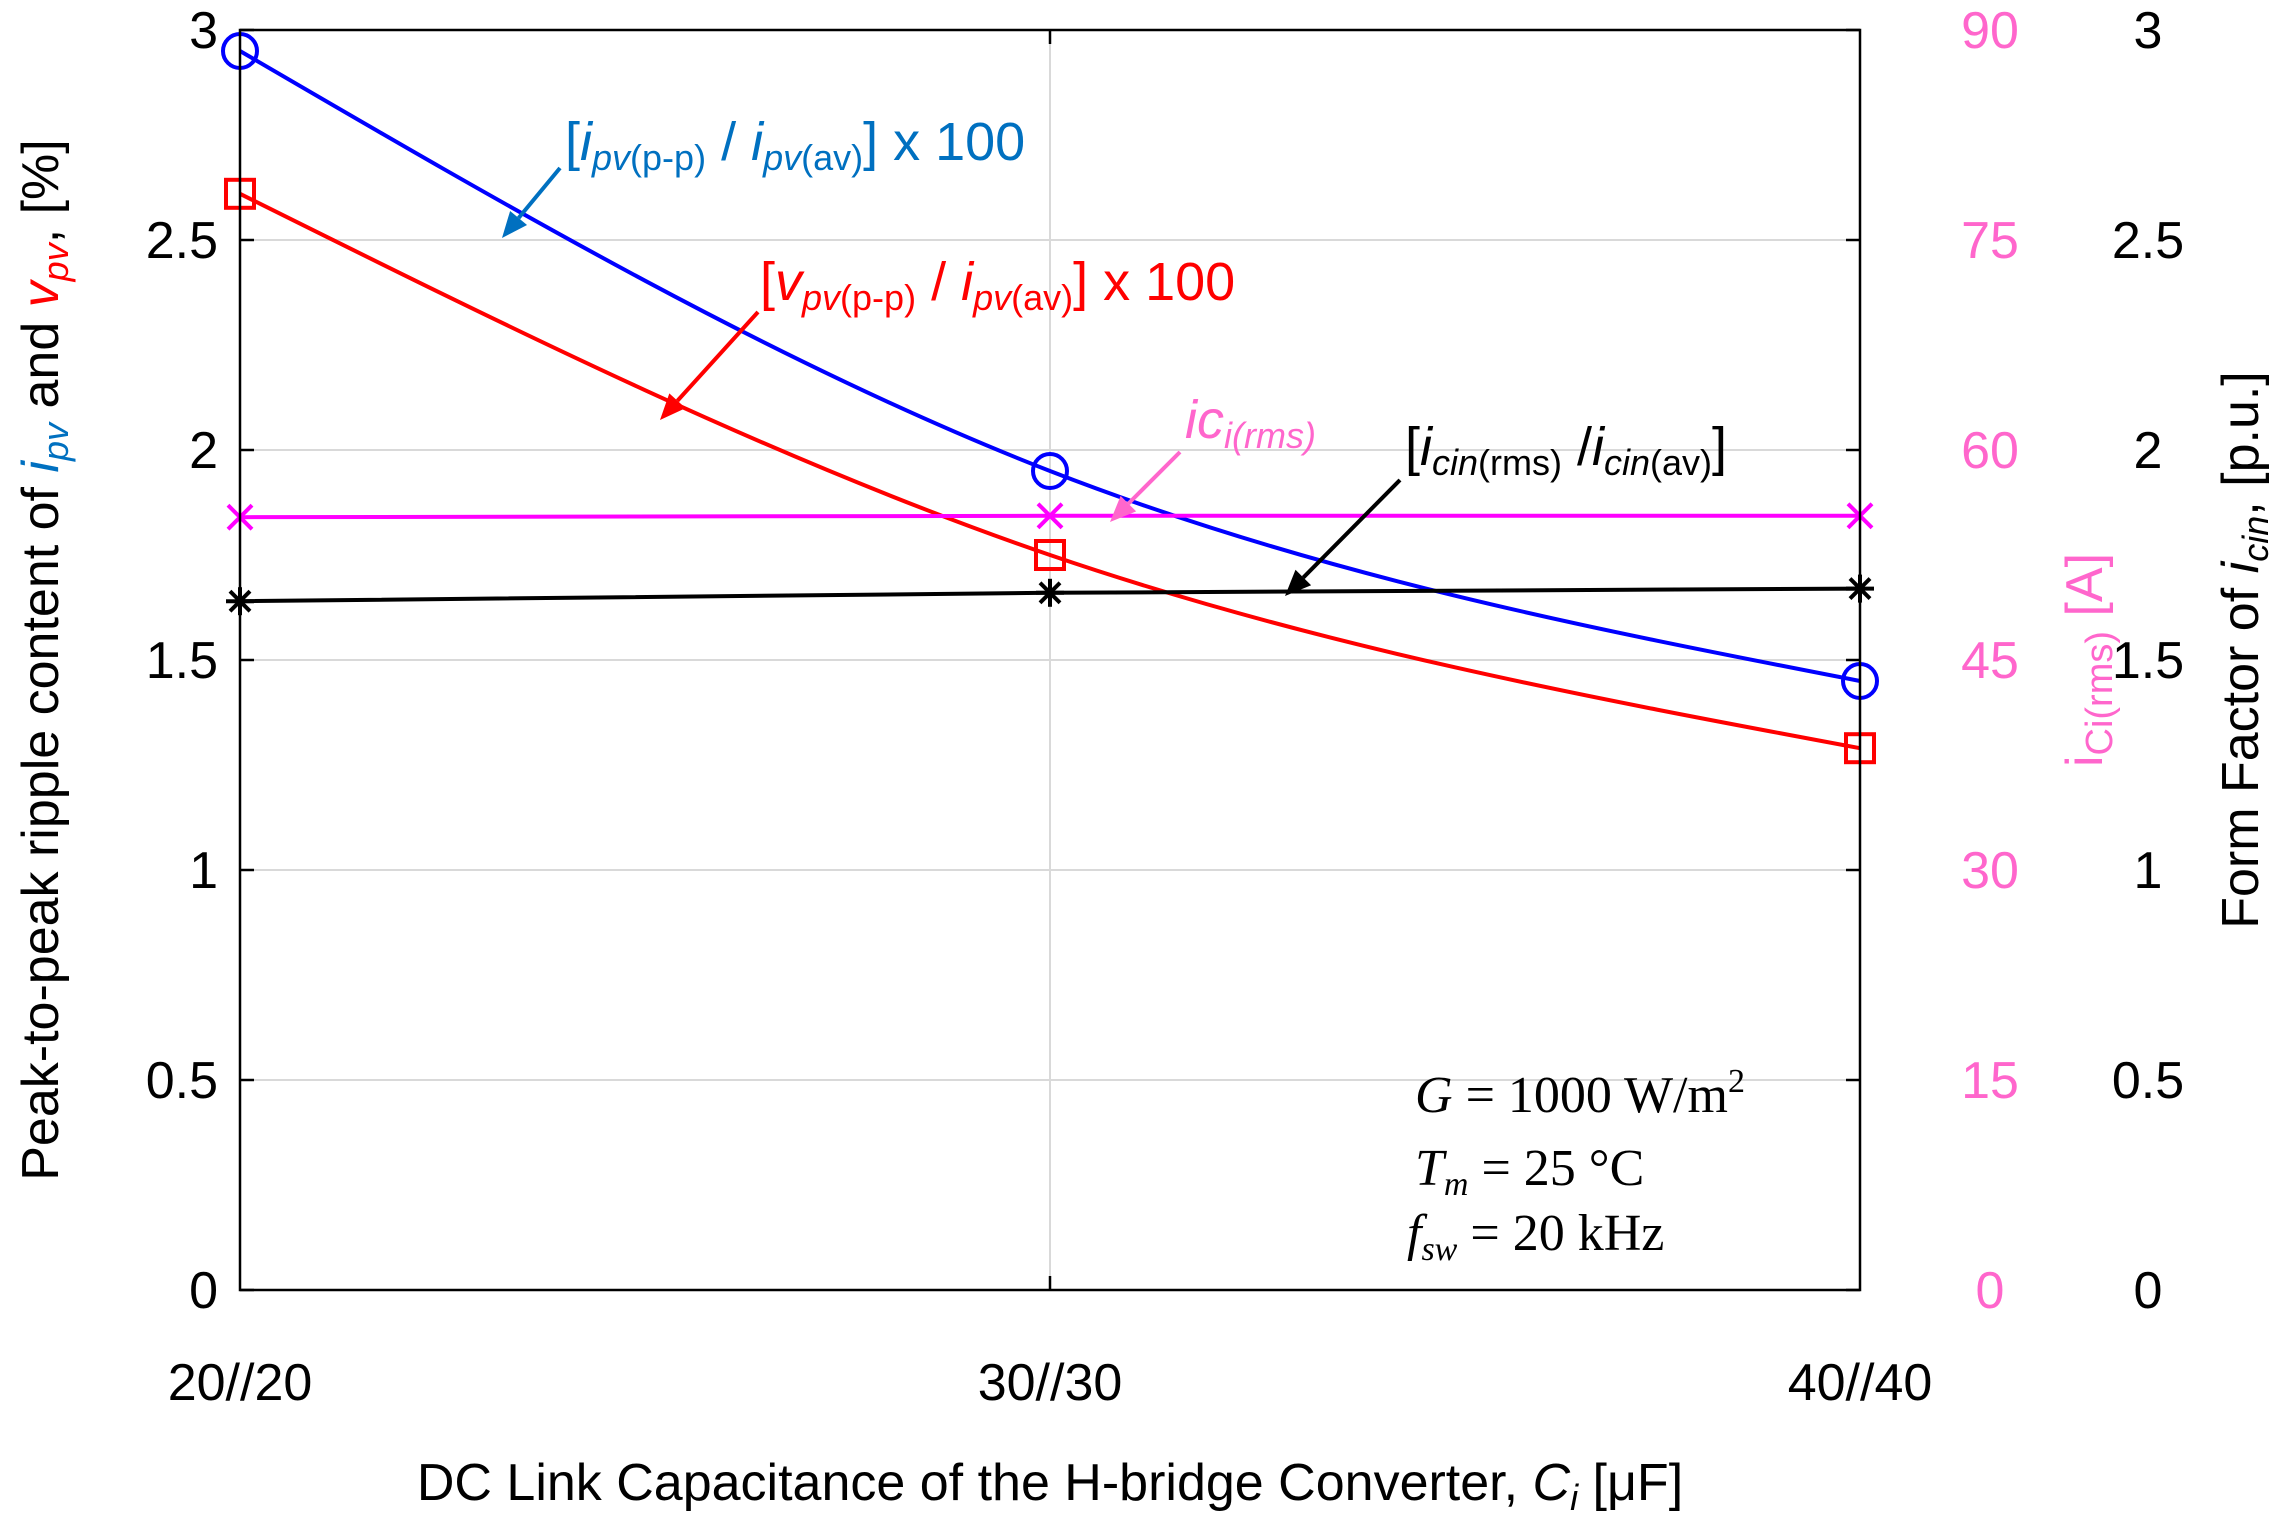 The height and width of the screenshot is (1525, 2286). What do you see at coordinates (203, 1291) in the screenshot?
I see `y-tick-label: 0` at bounding box center [203, 1291].